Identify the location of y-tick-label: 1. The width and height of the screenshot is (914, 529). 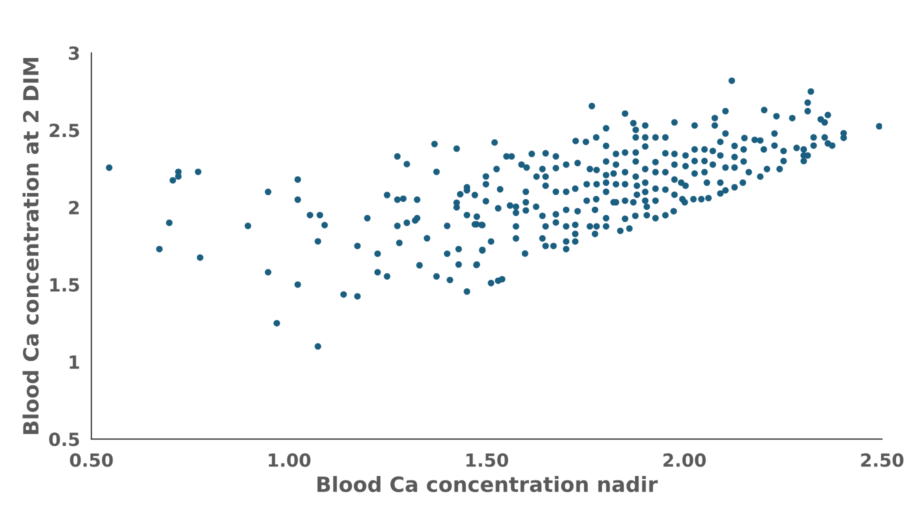
(75, 362).